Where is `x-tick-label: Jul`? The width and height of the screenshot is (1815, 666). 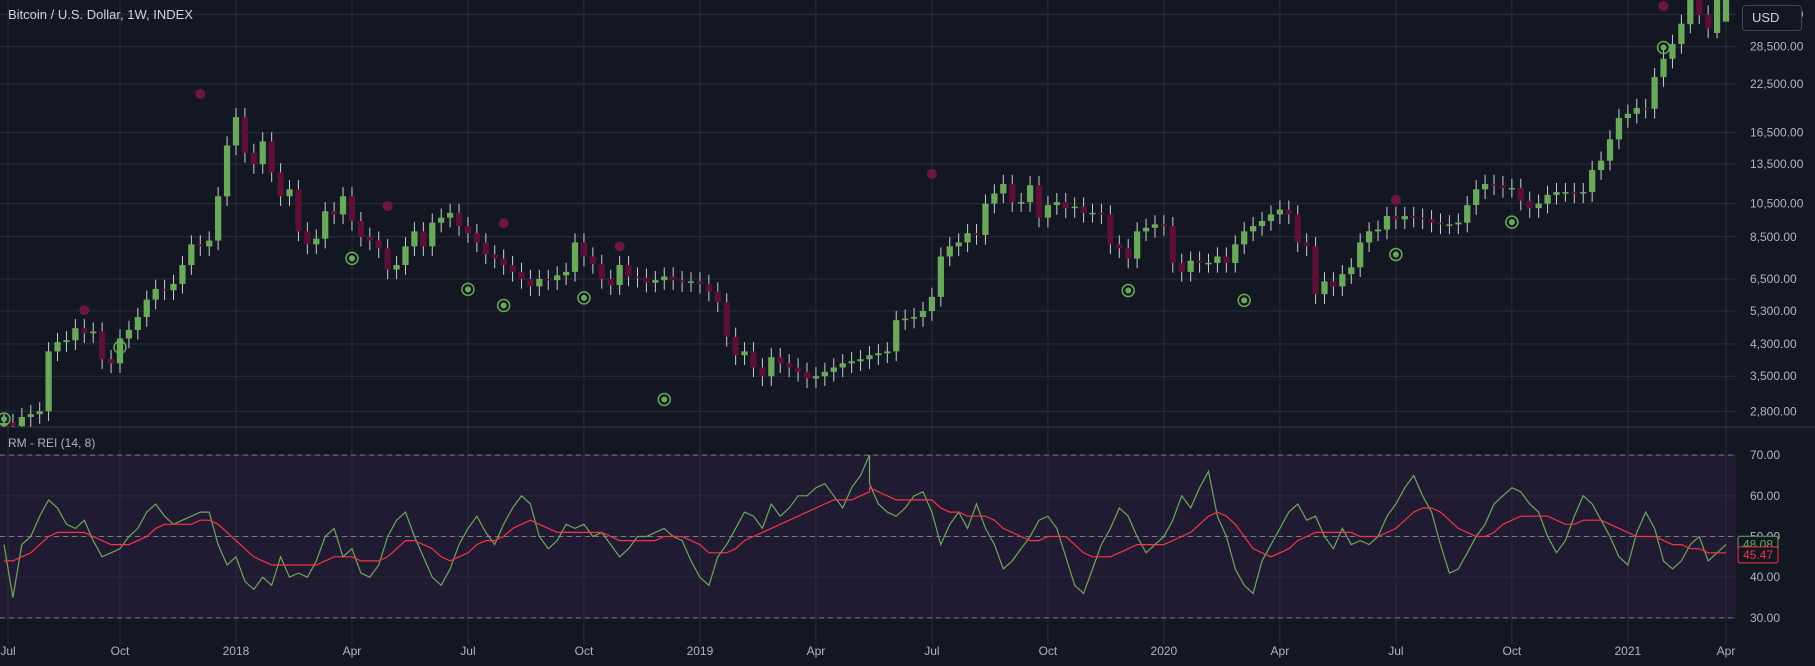
x-tick-label: Jul is located at coordinates (931, 651).